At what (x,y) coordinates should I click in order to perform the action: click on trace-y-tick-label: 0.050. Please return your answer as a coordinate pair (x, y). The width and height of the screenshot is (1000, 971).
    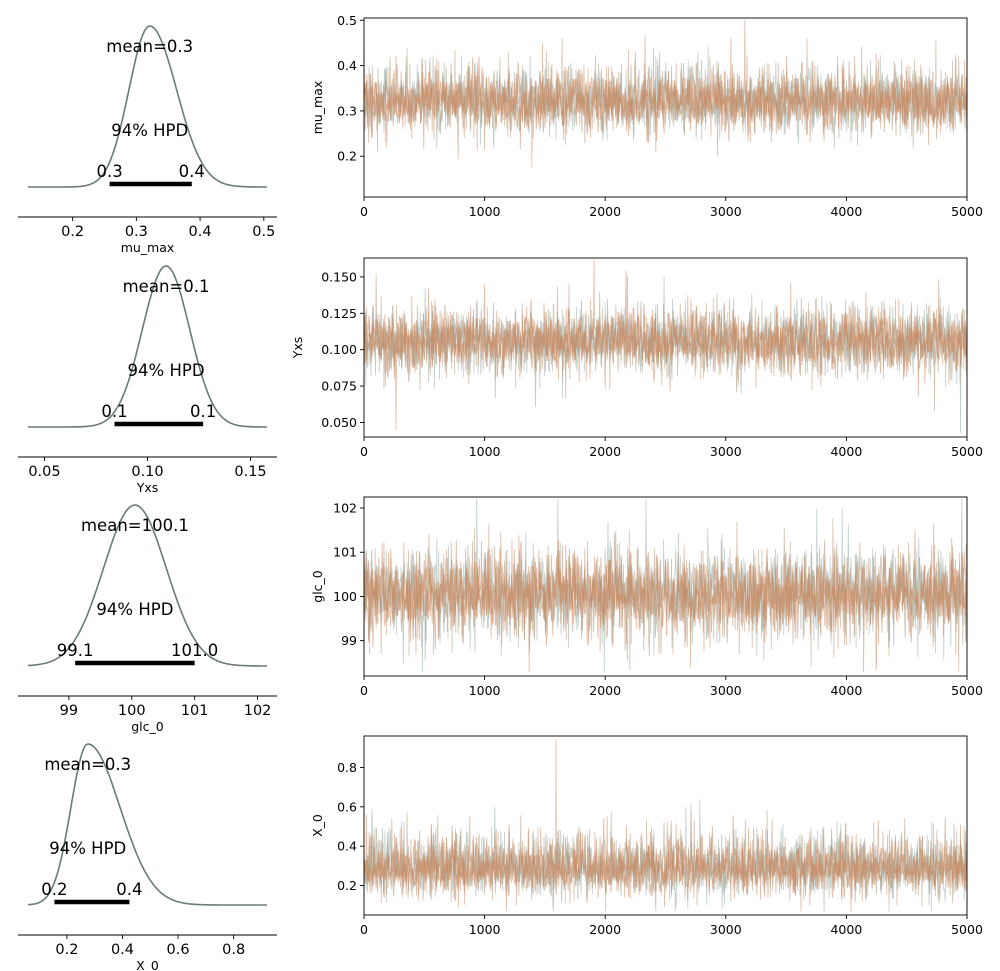
    Looking at the image, I should click on (339, 422).